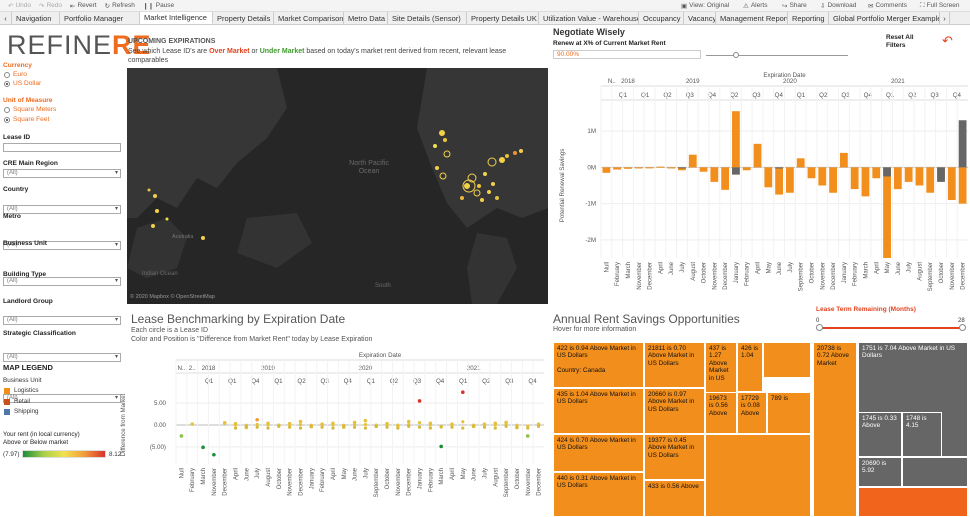 The image size is (970, 517). What do you see at coordinates (30, 109) in the screenshot?
I see `unit-option-sqm: Square Meters` at bounding box center [30, 109].